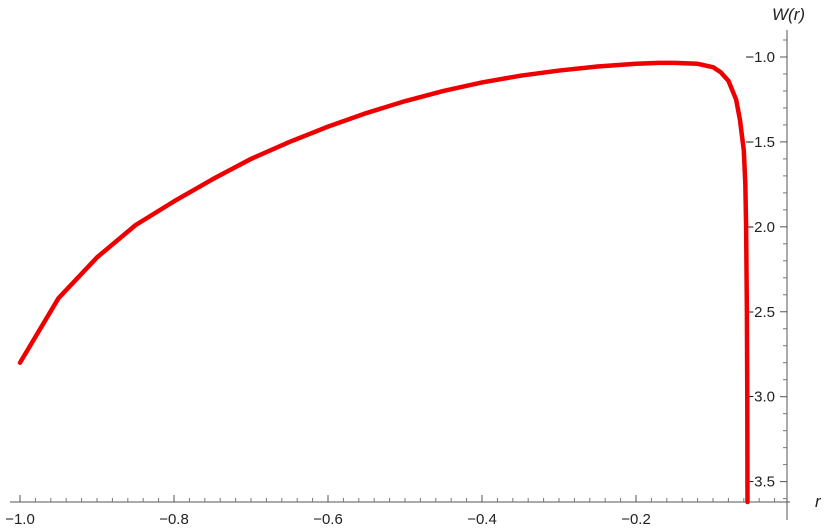 This screenshot has height=530, width=830. Describe the element at coordinates (482, 519) in the screenshot. I see `x-tick-label: −0.4` at that location.